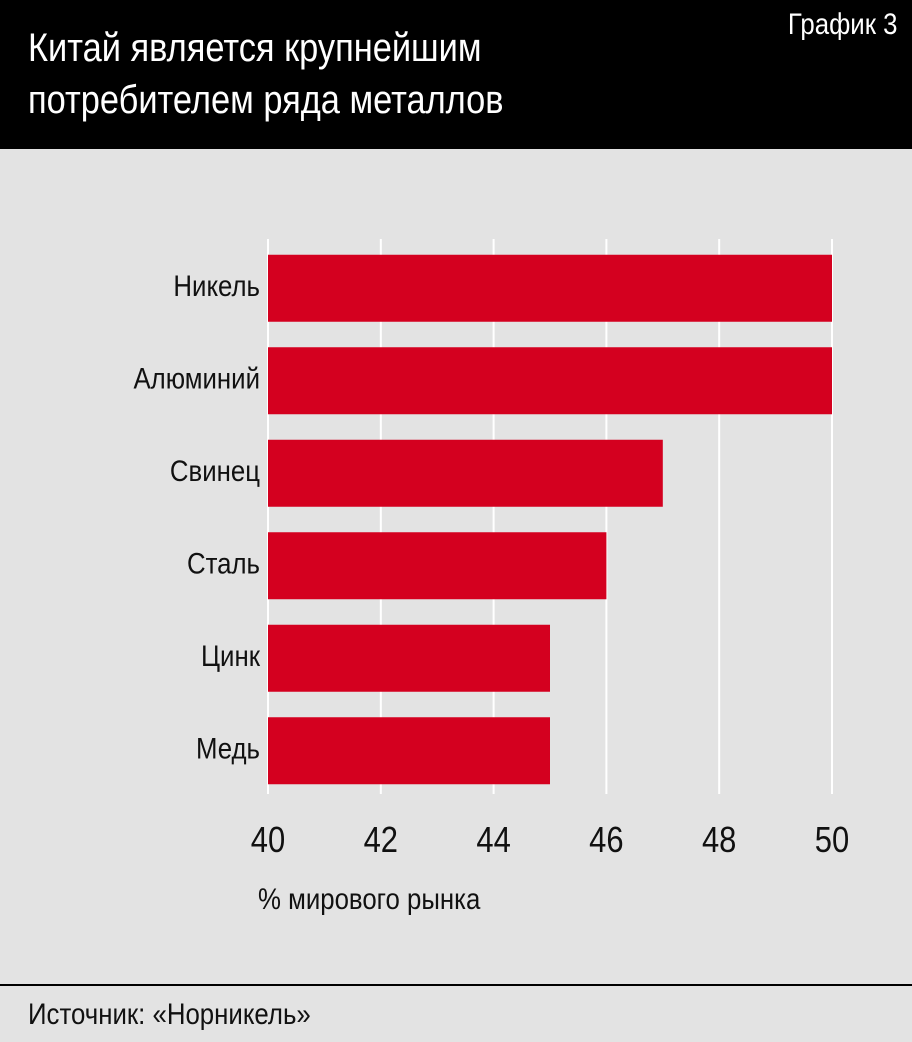 This screenshot has width=912, height=1042. Describe the element at coordinates (169, 1014) in the screenshot. I see `source-note: Источник: «Норникель»` at that location.